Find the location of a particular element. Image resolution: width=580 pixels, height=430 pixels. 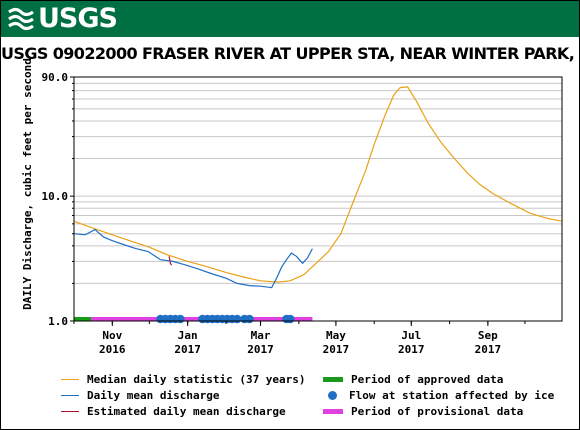

legend-label-median: Median daily statistic (37 years) is located at coordinates (196, 379).